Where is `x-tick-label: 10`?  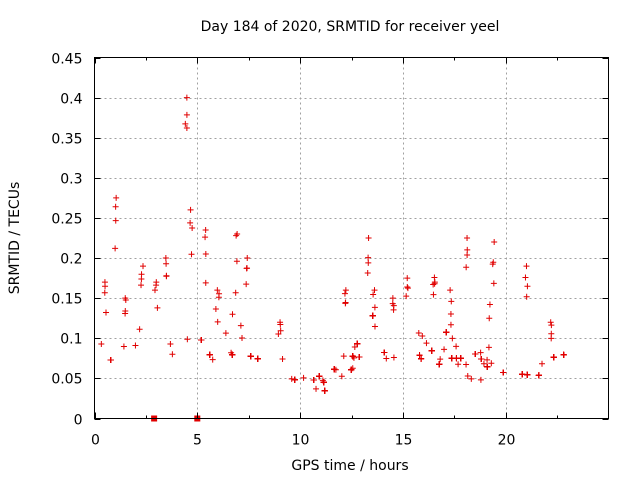 x-tick-label: 10 is located at coordinates (301, 441).